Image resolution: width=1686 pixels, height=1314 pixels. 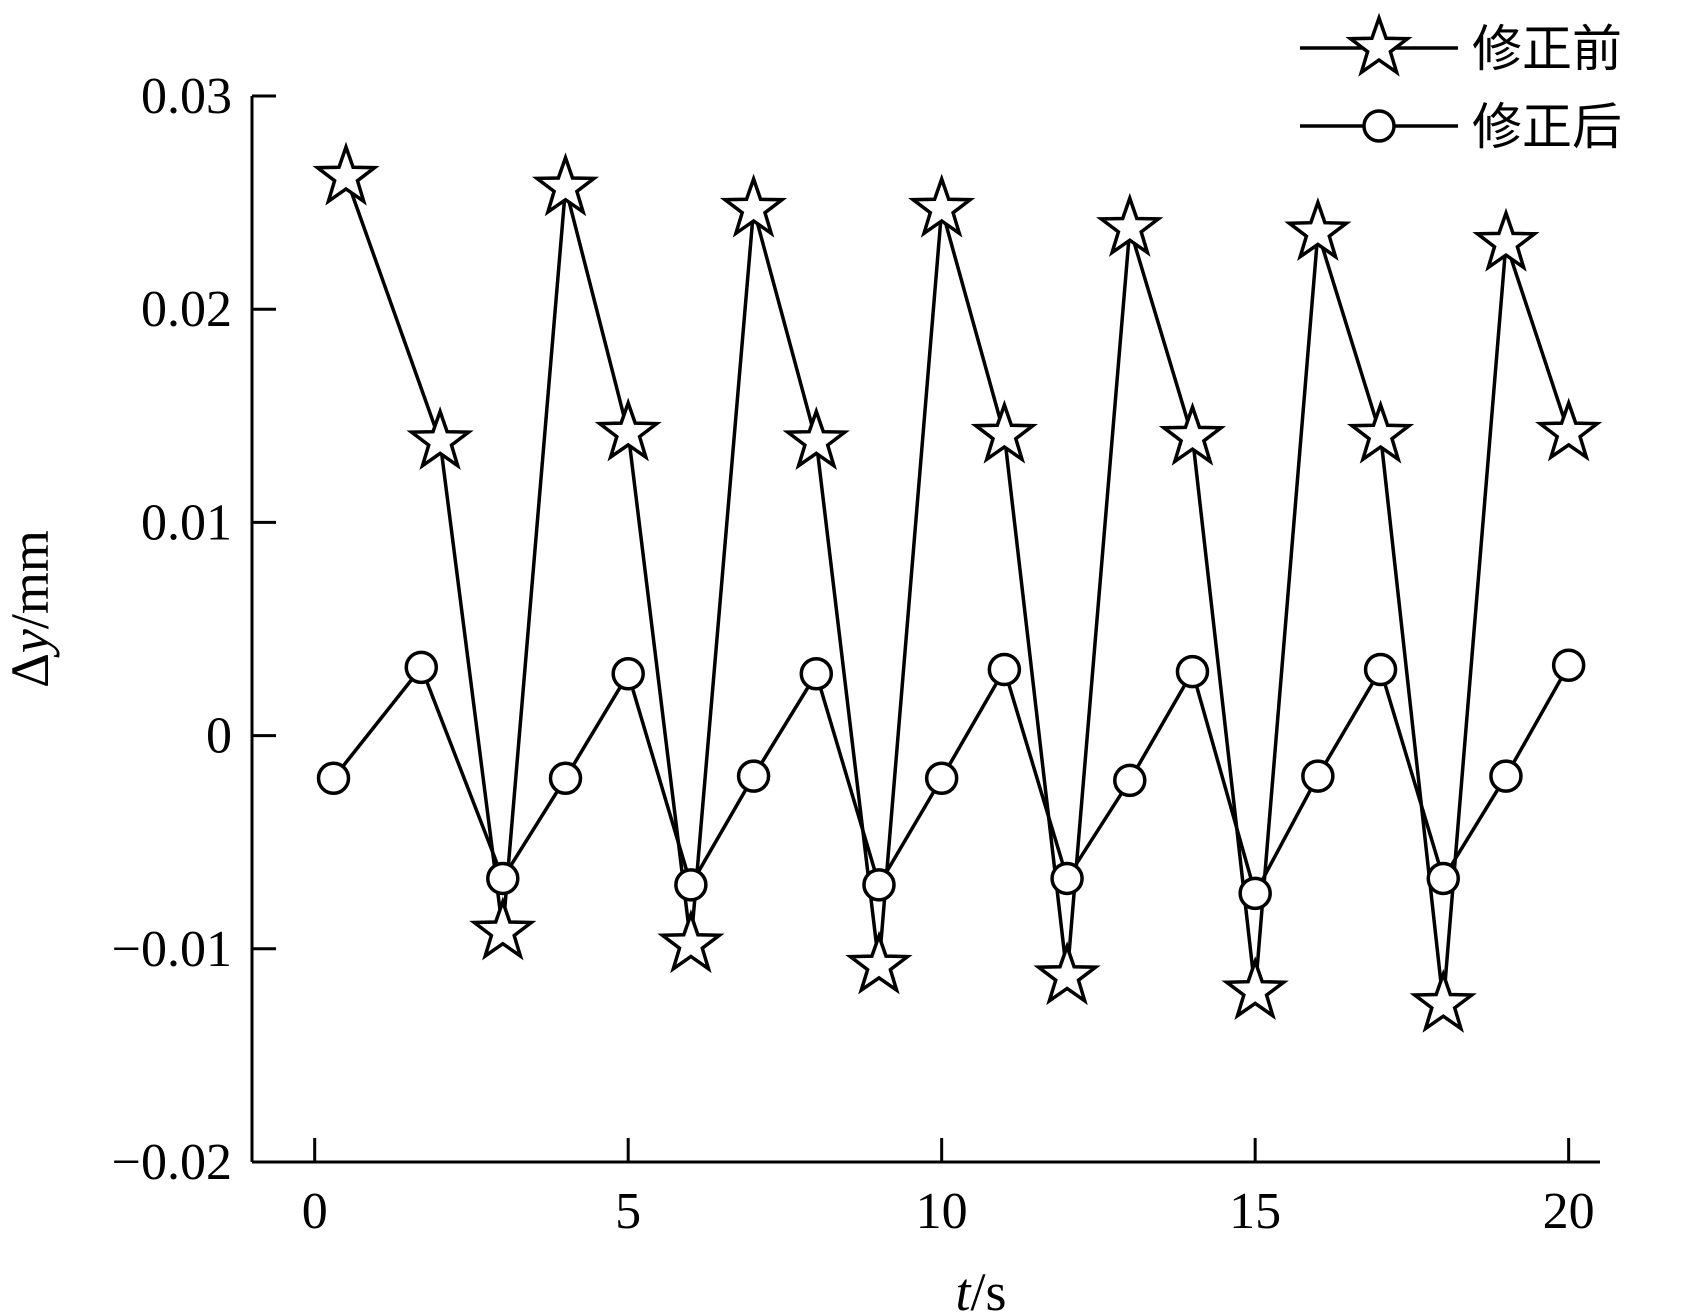 I want to click on x-tick-label: 10, so click(x=942, y=1211).